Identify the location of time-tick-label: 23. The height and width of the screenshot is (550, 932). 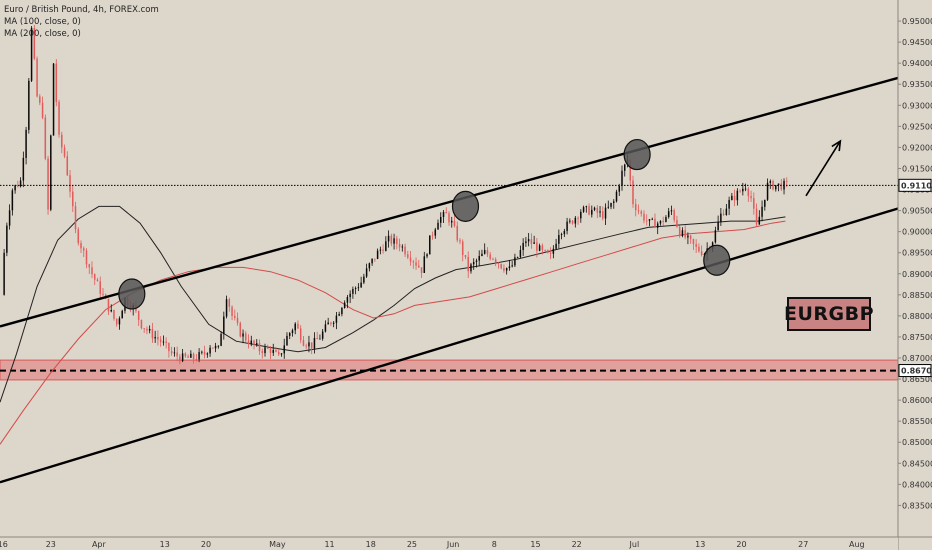
(51, 544).